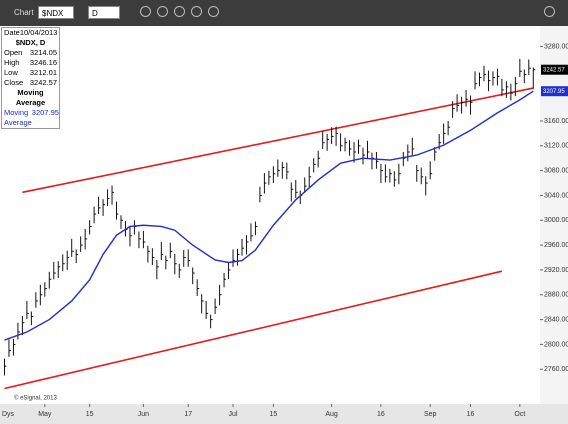 The width and height of the screenshot is (568, 424). Describe the element at coordinates (430, 414) in the screenshot. I see `x-tick-label: Sep` at that location.